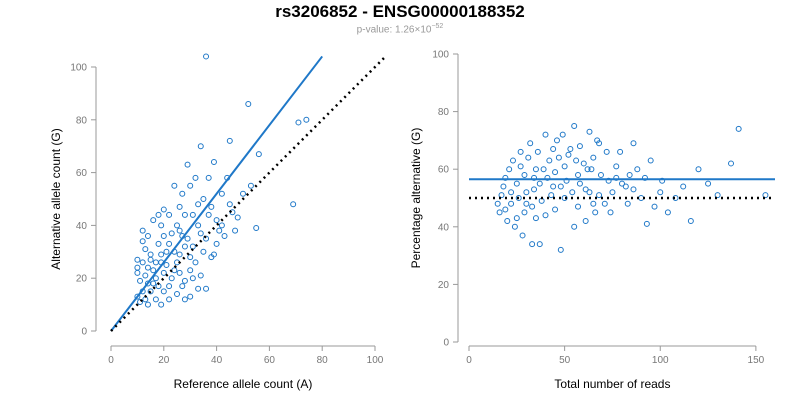 Image resolution: width=800 pixels, height=400 pixels. What do you see at coordinates (323, 360) in the screenshot?
I see `x-tick-label: 80` at bounding box center [323, 360].